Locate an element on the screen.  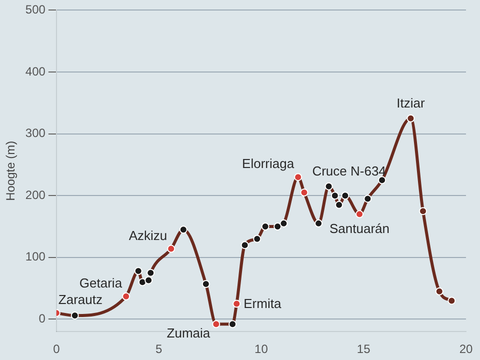
annotation: Azkizu is located at coordinates (148, 235).